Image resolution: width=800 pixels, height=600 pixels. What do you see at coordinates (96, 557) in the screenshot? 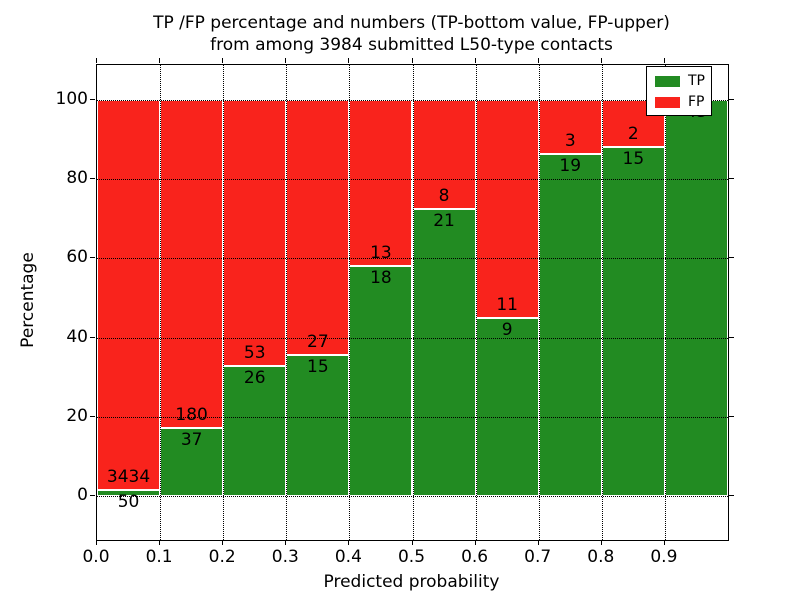
I see `x-tick-label: 0.0` at bounding box center [96, 557].